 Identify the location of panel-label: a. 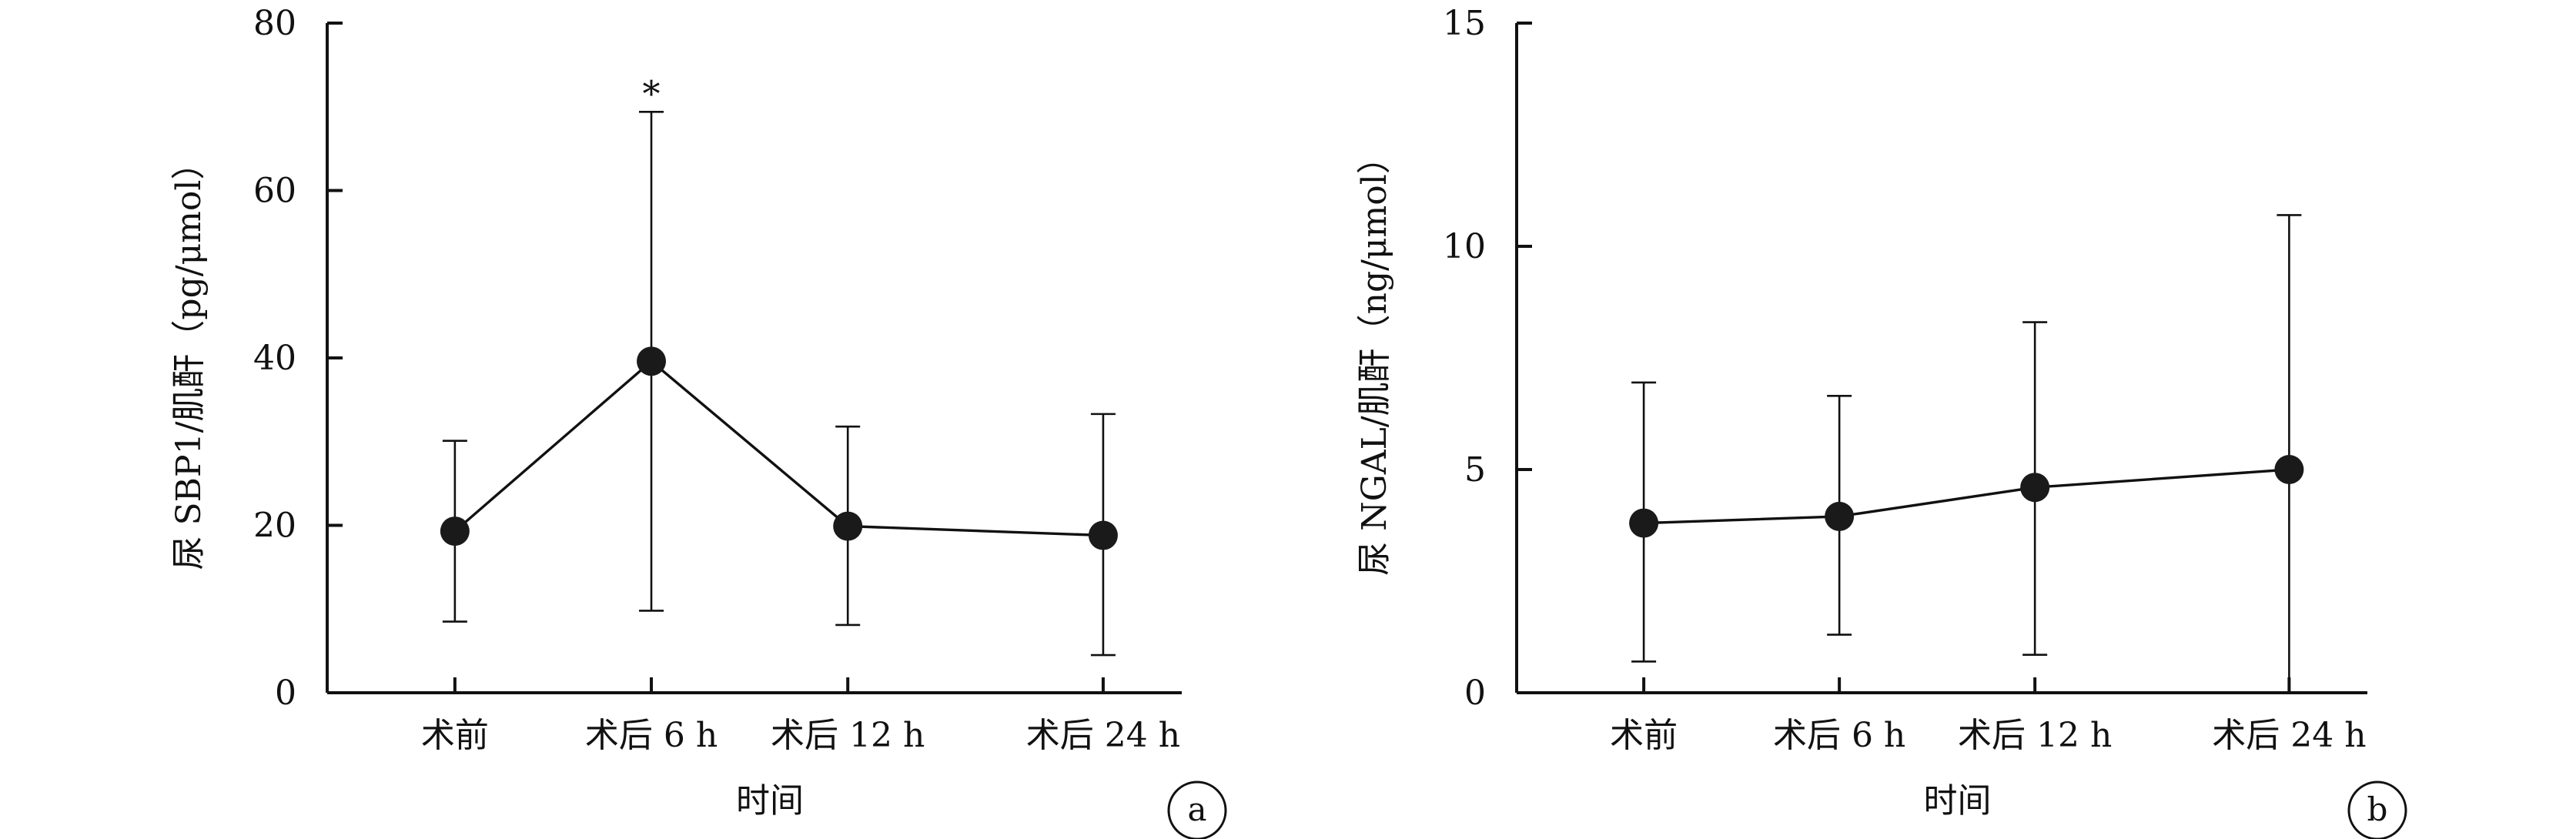
(1196, 810).